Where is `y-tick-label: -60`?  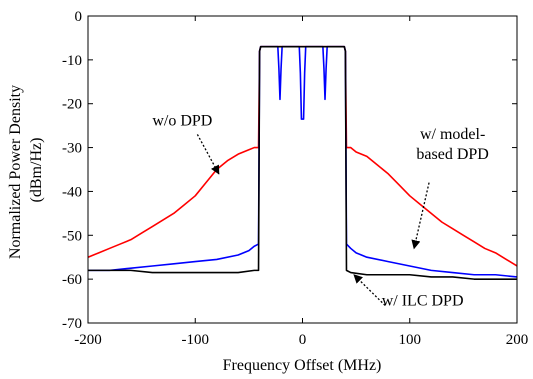
y-tick-label: -60 is located at coordinates (72, 280).